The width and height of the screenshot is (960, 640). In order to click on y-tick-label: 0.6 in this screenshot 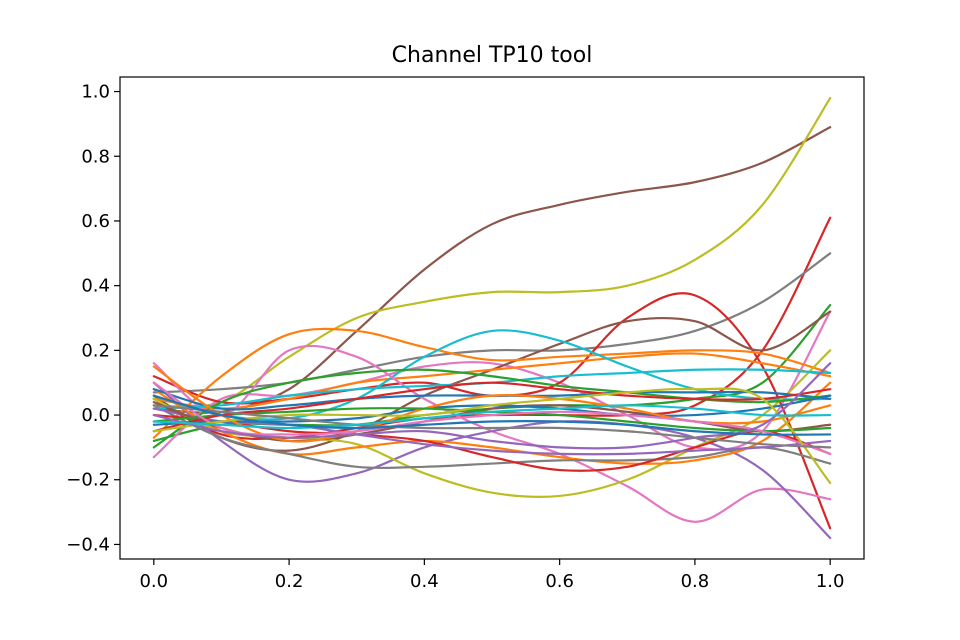, I will do `click(95, 221)`.